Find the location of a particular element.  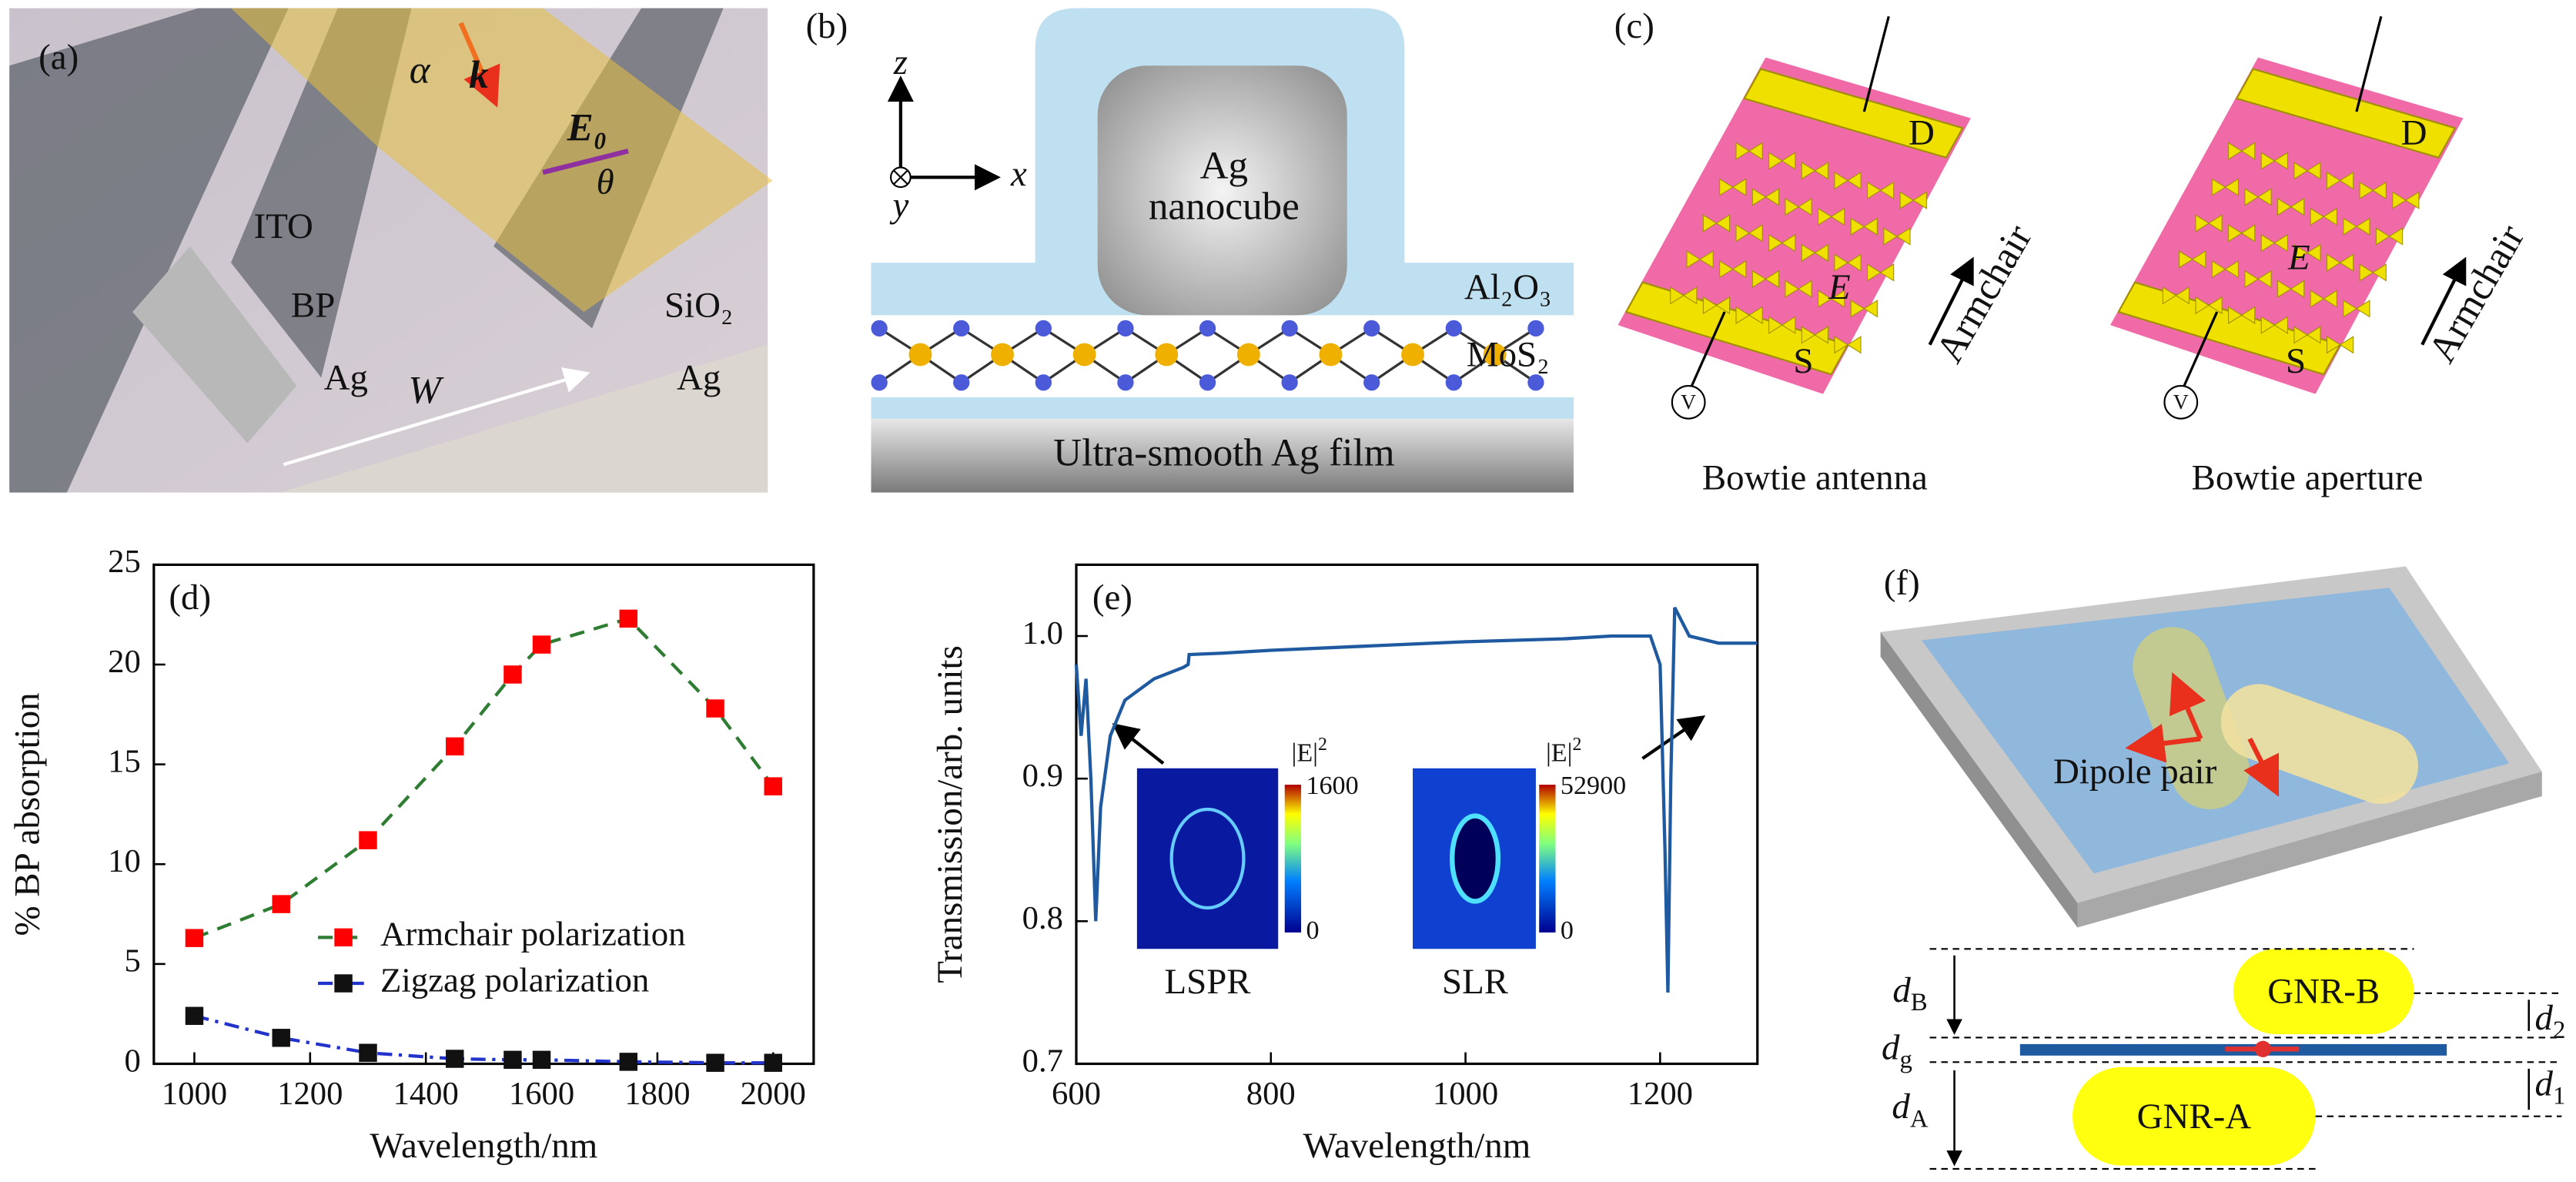

label: Bowtie antenna is located at coordinates (1815, 477).